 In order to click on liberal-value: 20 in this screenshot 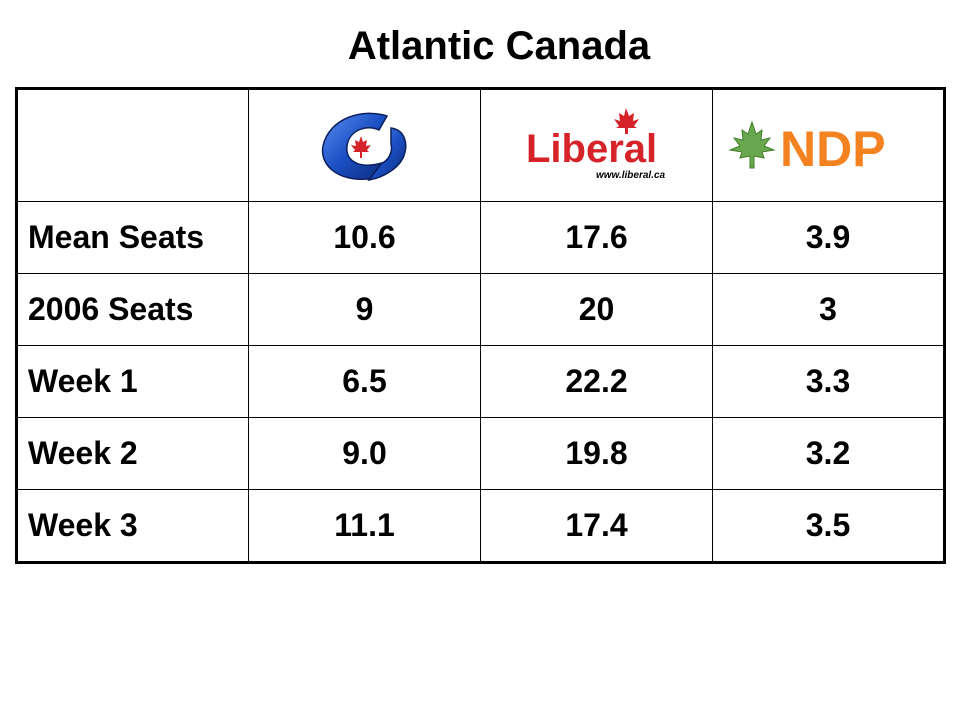, I will do `click(596, 309)`.